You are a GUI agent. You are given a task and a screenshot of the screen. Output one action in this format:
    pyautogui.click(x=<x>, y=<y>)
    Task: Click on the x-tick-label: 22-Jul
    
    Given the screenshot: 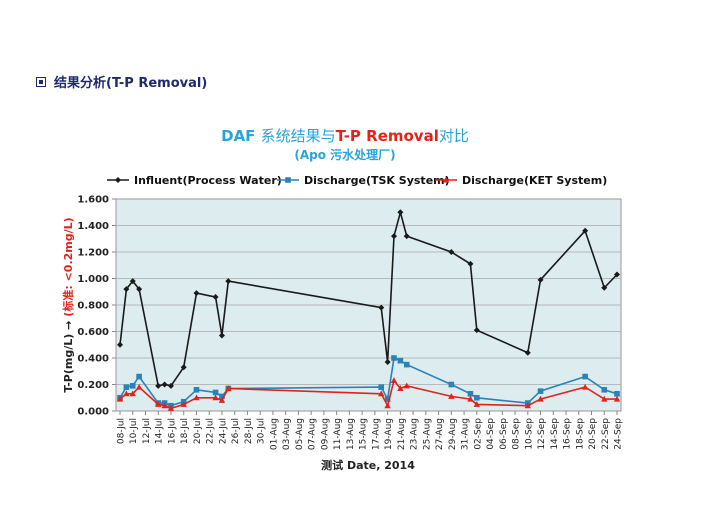 What is the action you would take?
    pyautogui.click(x=211, y=431)
    